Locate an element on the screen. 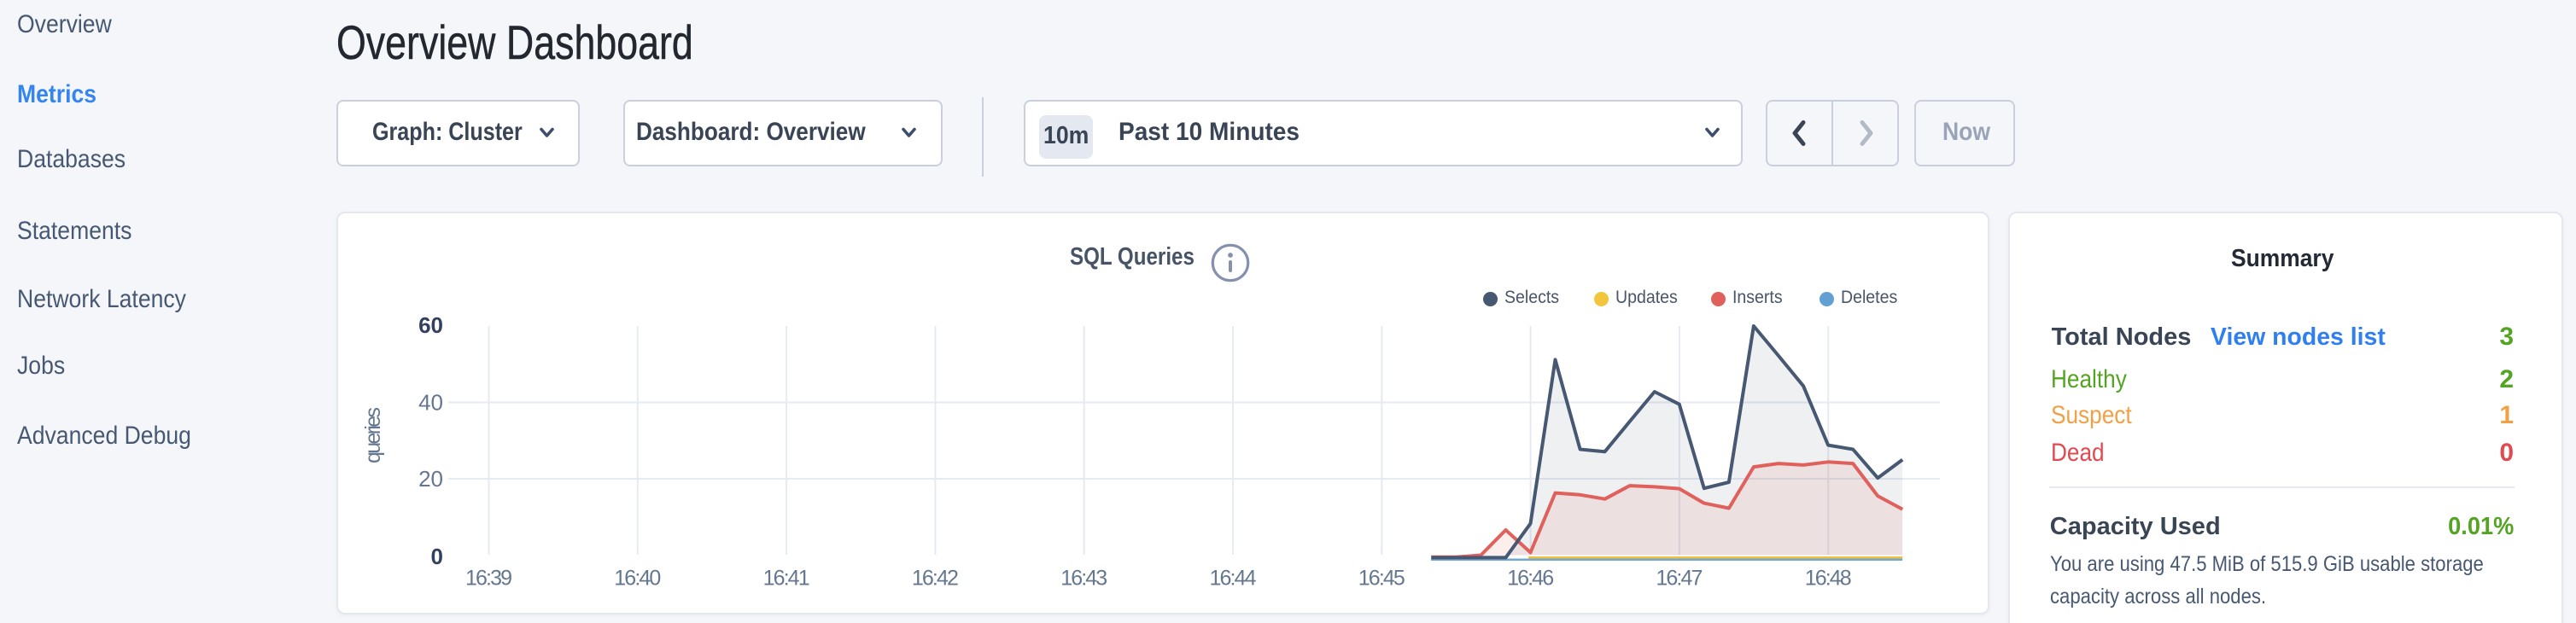  svg-text: 16:43 is located at coordinates (1083, 579).